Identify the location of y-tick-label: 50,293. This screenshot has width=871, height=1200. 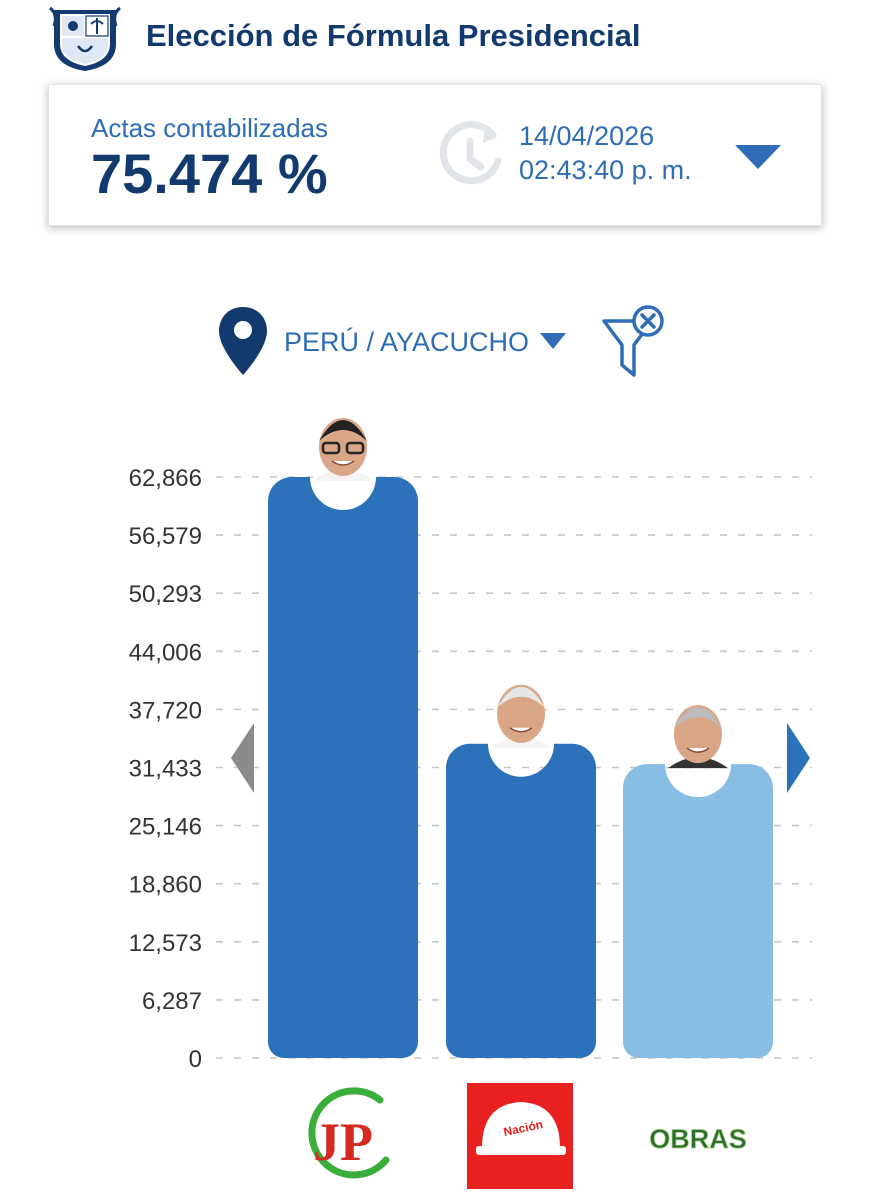
(165, 594).